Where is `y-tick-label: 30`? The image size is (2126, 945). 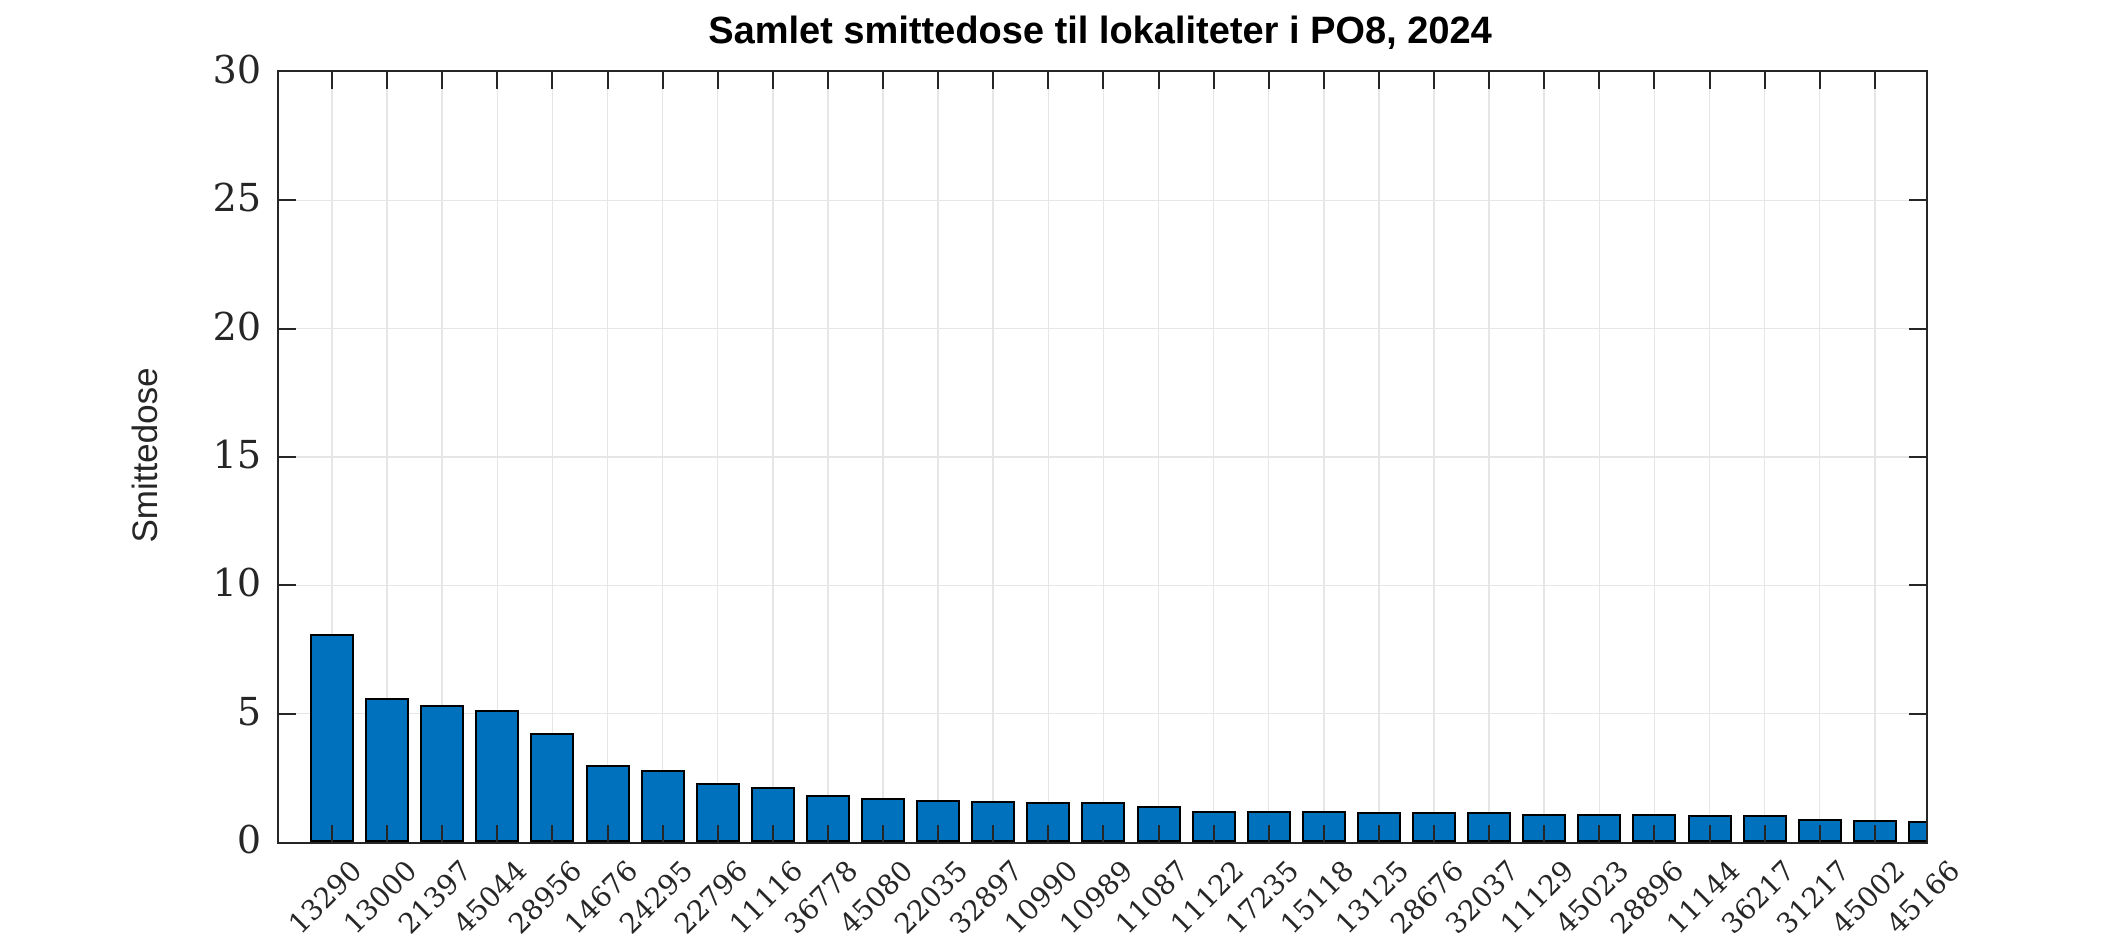
y-tick-label: 30 is located at coordinates (236, 70).